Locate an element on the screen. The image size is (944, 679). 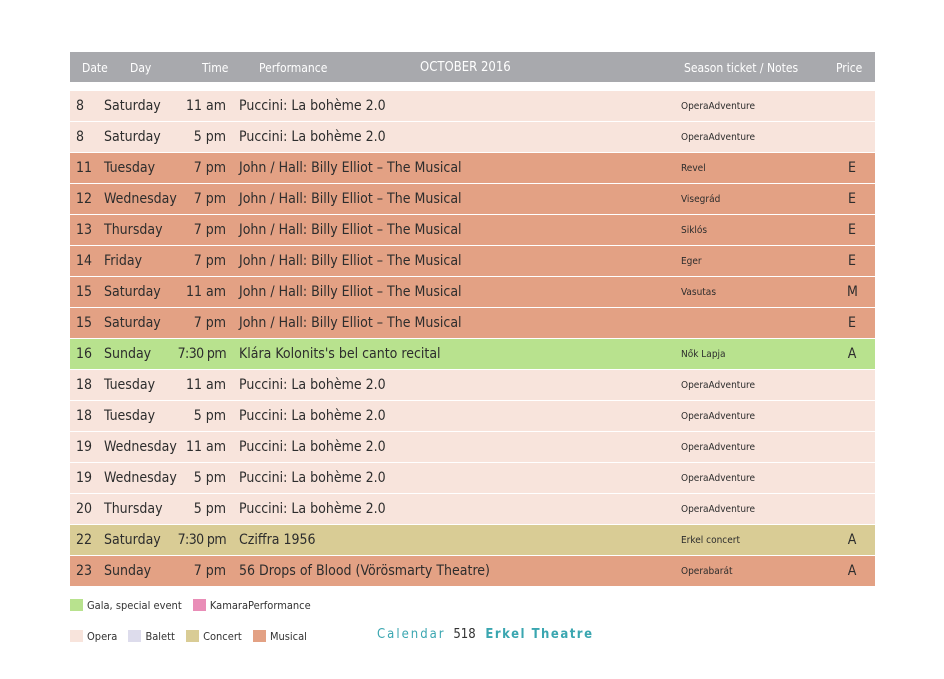
row-date: 20 is located at coordinates (84, 509).